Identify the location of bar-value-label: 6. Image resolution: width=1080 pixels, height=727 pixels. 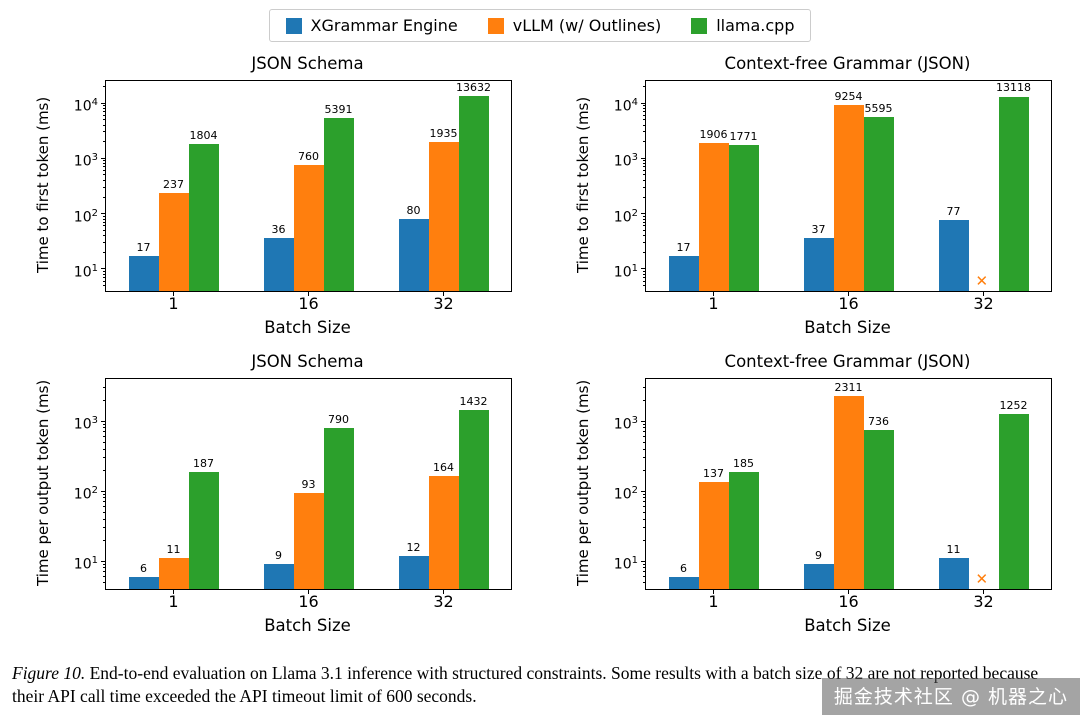
(143, 568).